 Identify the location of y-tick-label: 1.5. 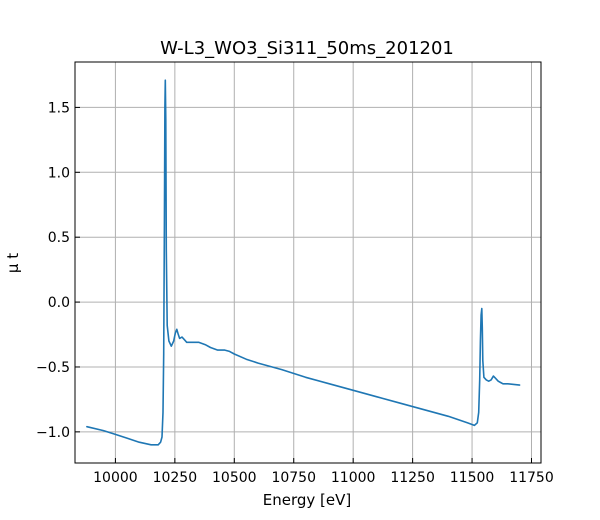
(59, 108).